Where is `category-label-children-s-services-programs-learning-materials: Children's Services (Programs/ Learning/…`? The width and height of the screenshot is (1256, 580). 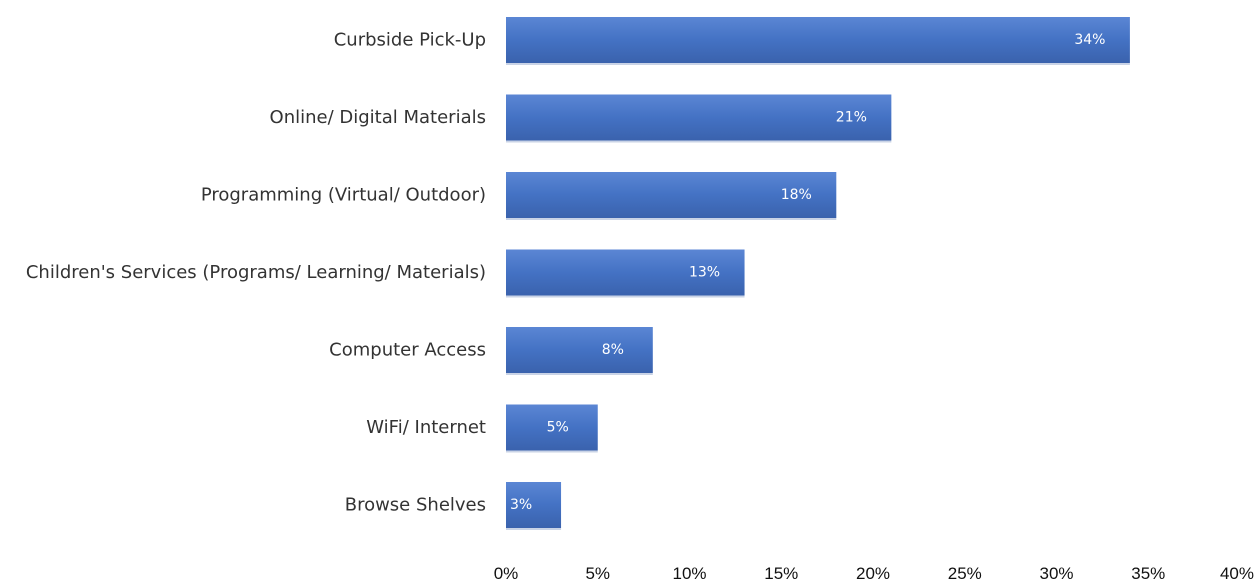 category-label-children-s-services-programs-learning-materials: Children's Services (Programs/ Learning/… is located at coordinates (256, 272).